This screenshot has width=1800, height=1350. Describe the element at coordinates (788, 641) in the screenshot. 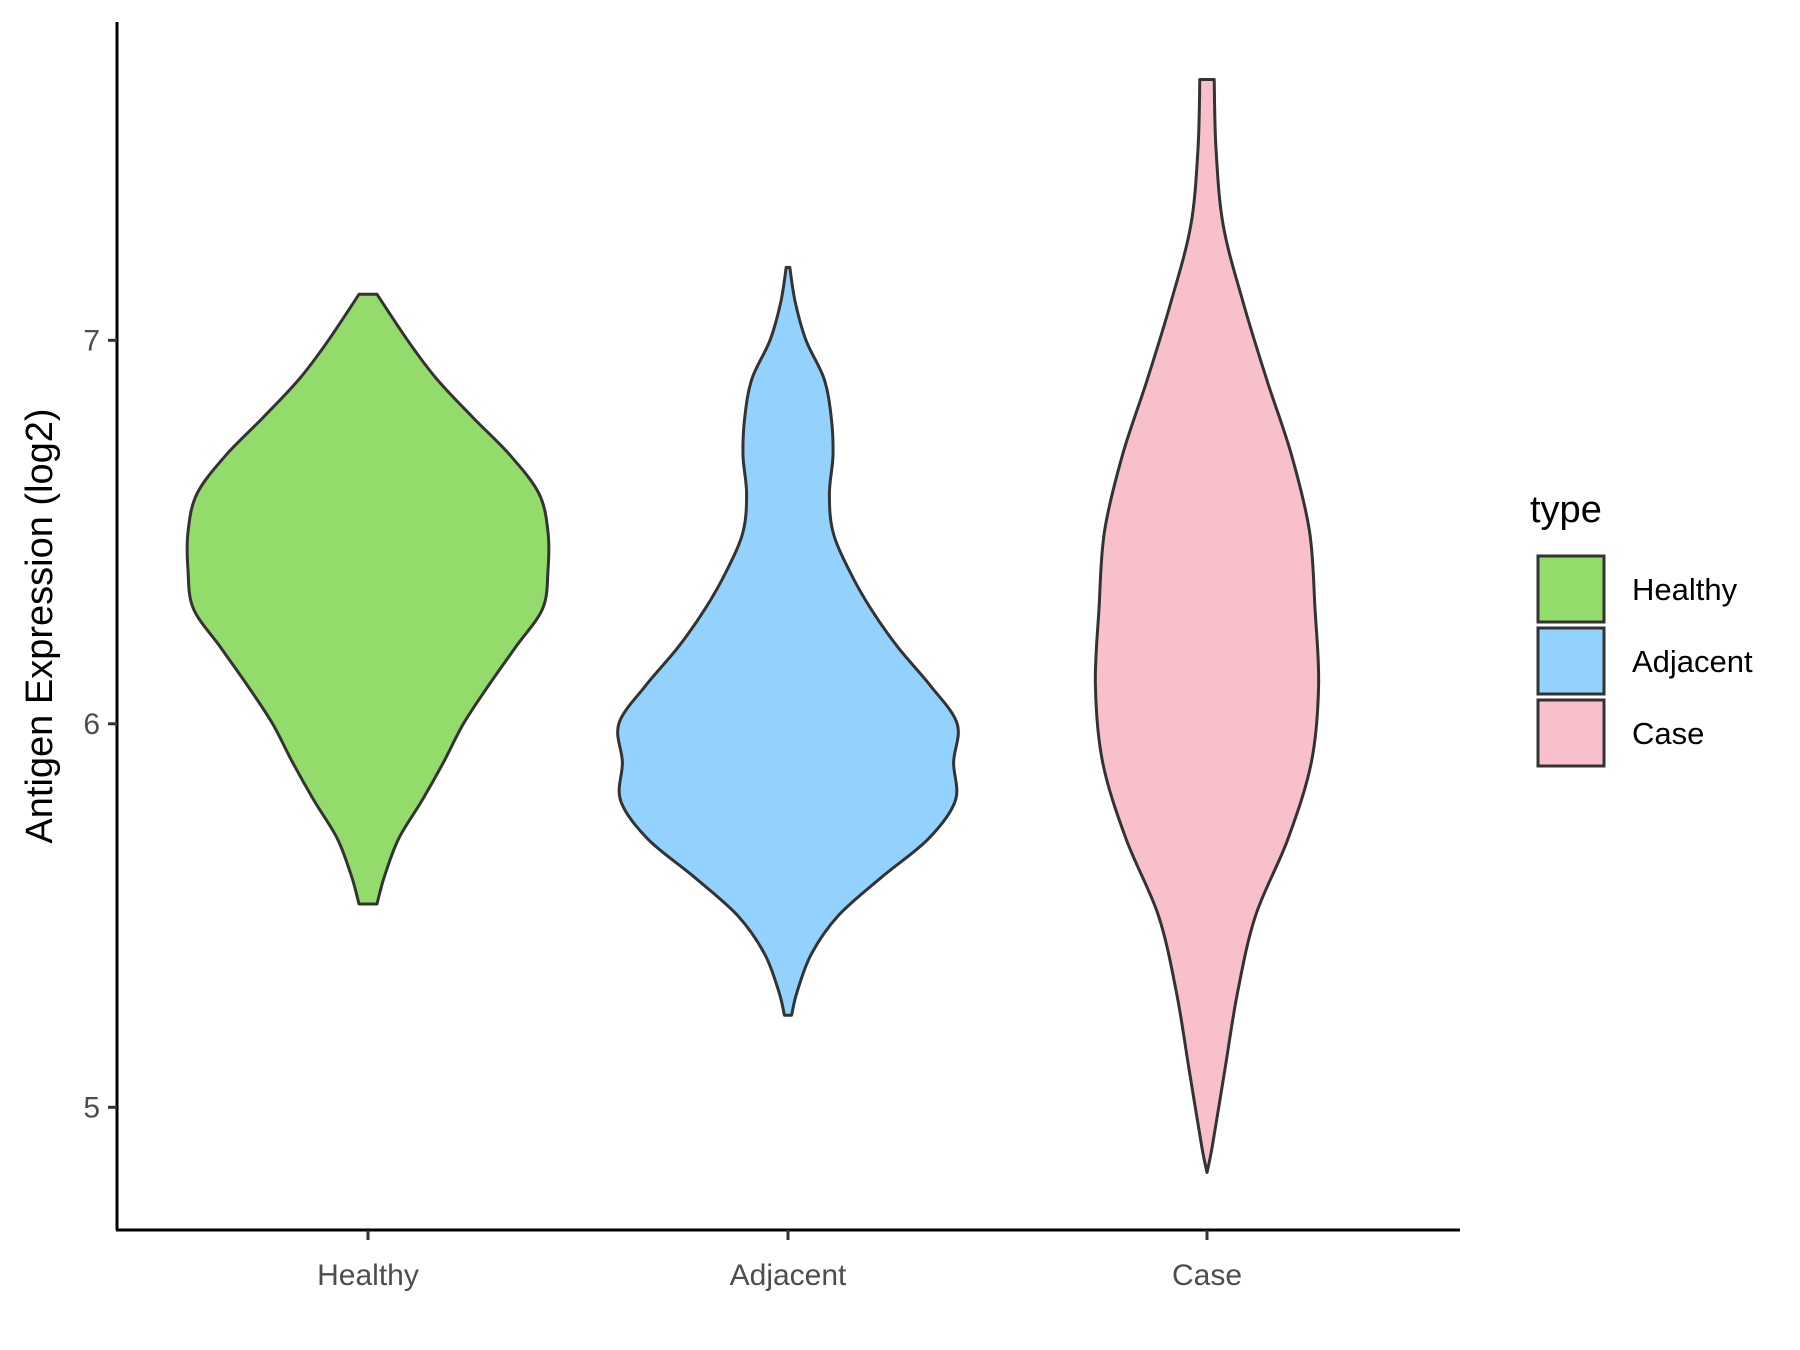

I see `violin-adjacent` at that location.